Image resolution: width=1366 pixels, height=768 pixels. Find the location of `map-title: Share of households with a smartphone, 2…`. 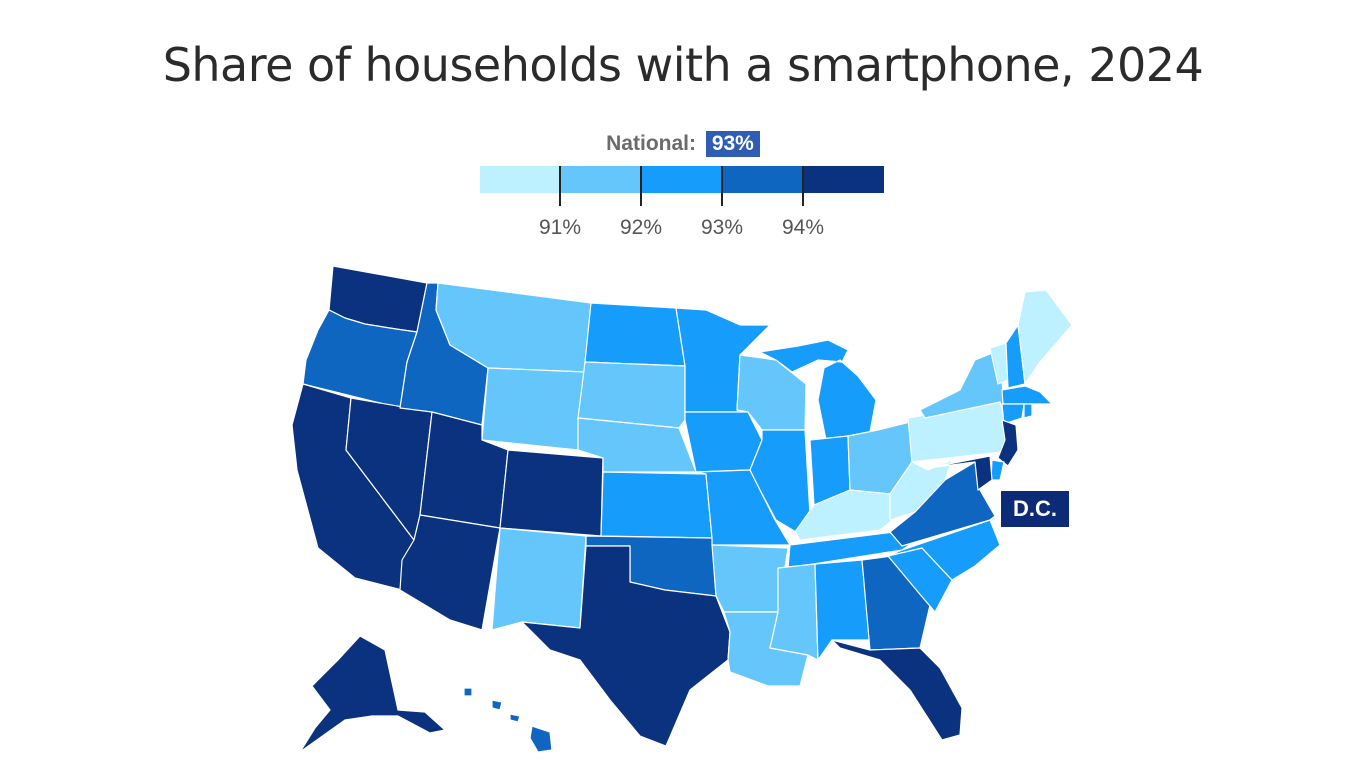

map-title: Share of households with a smartphone, 2… is located at coordinates (683, 65).